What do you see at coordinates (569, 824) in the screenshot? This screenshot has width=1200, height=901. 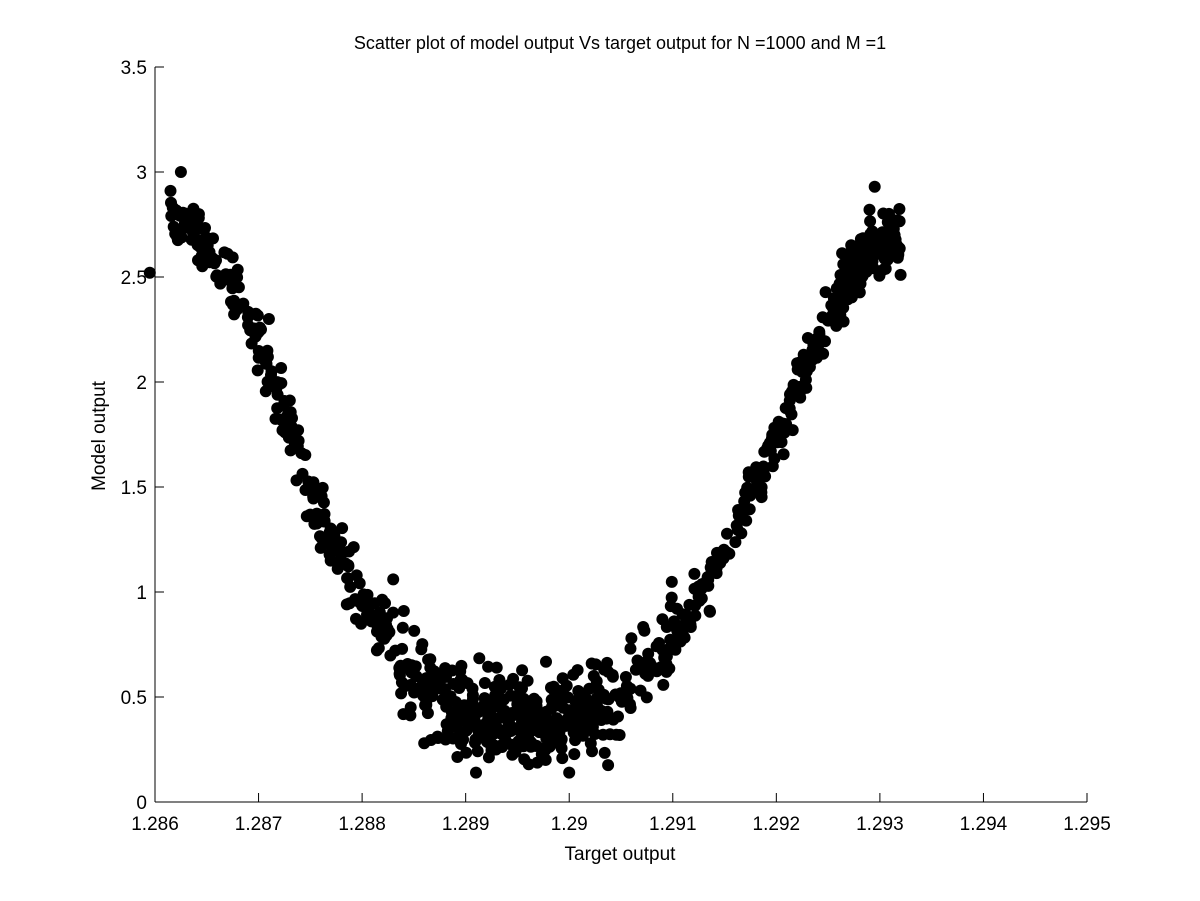 I see `x-tick-label: 1.29` at bounding box center [569, 824].